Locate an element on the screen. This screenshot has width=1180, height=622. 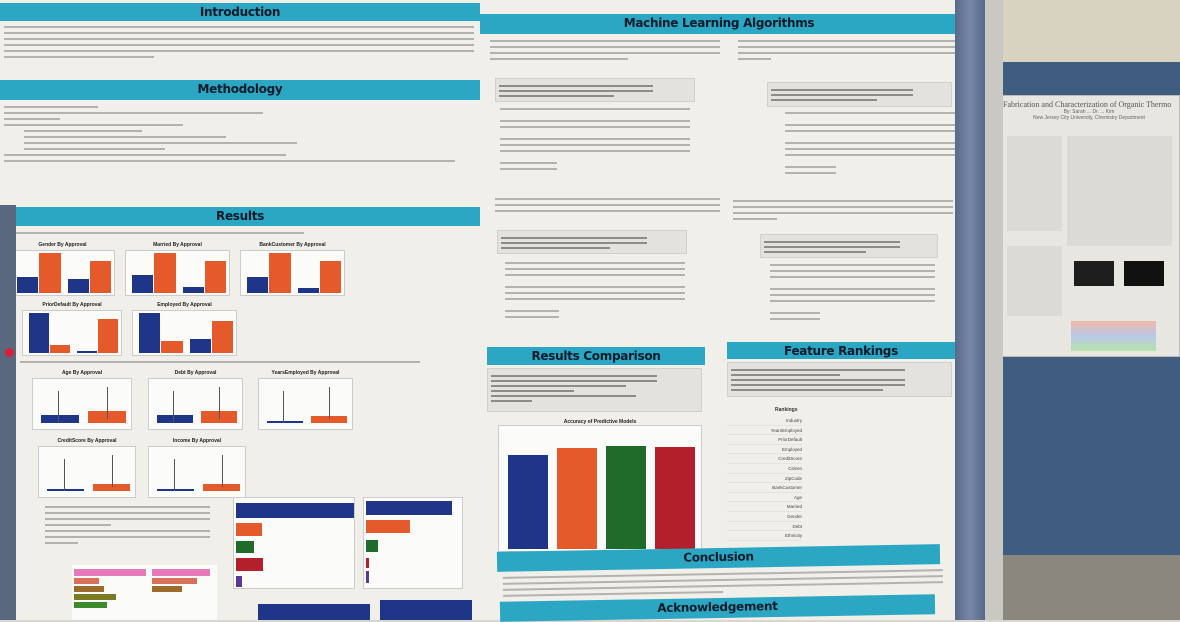
box-plot: Income By Approval is located at coordinates (197, 468).